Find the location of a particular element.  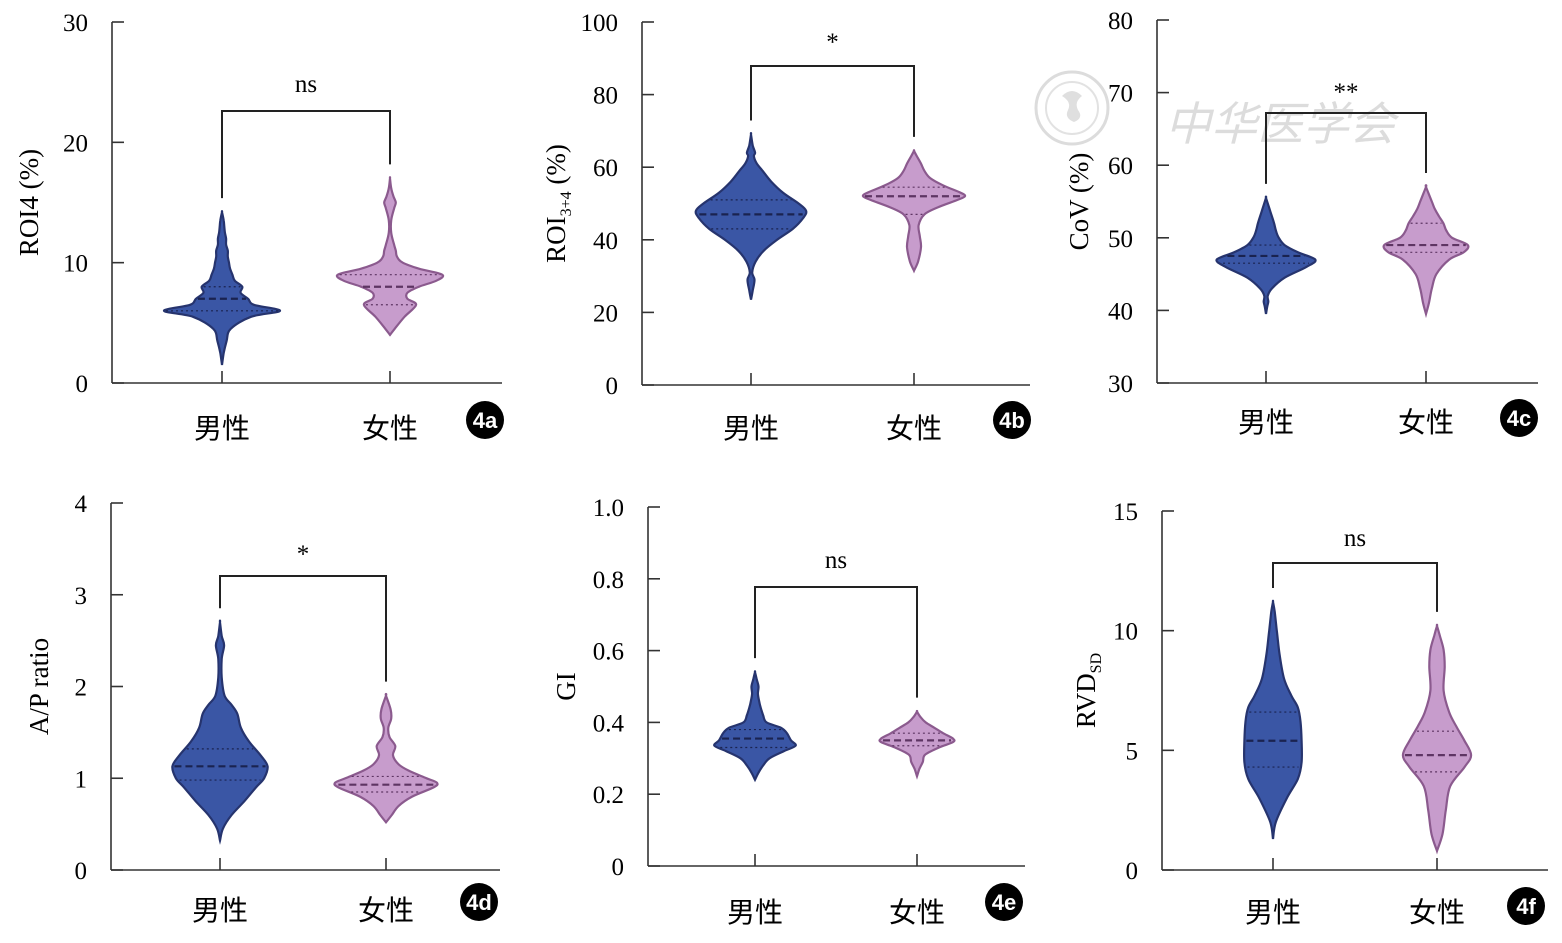

badge-label: 4d is located at coordinates (479, 902).